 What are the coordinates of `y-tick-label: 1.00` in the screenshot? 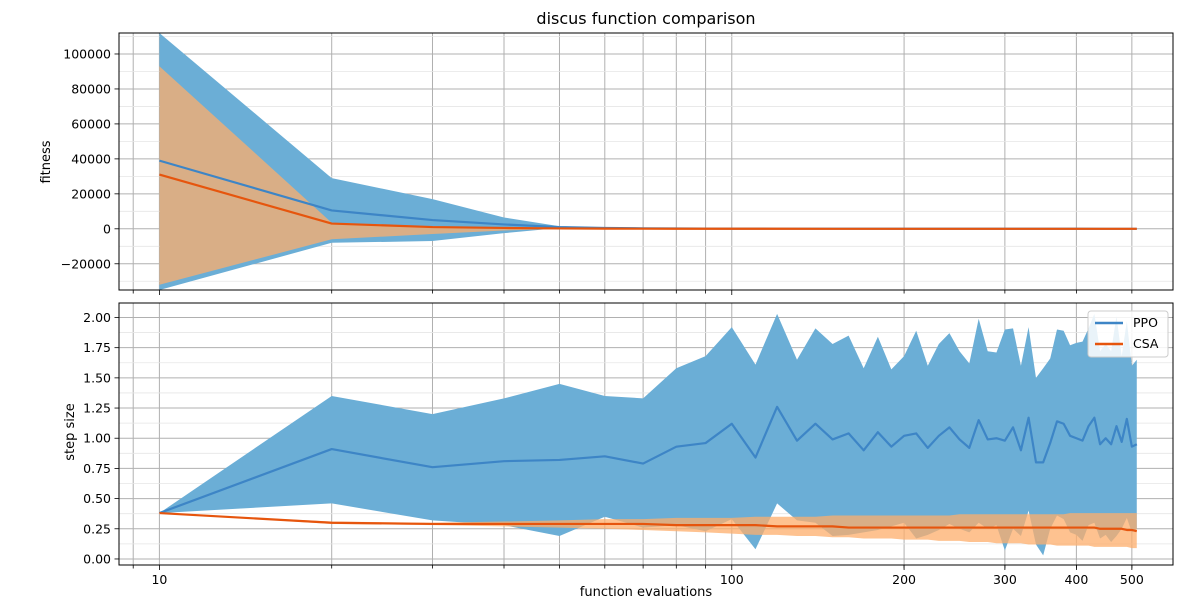 It's located at (97, 438).